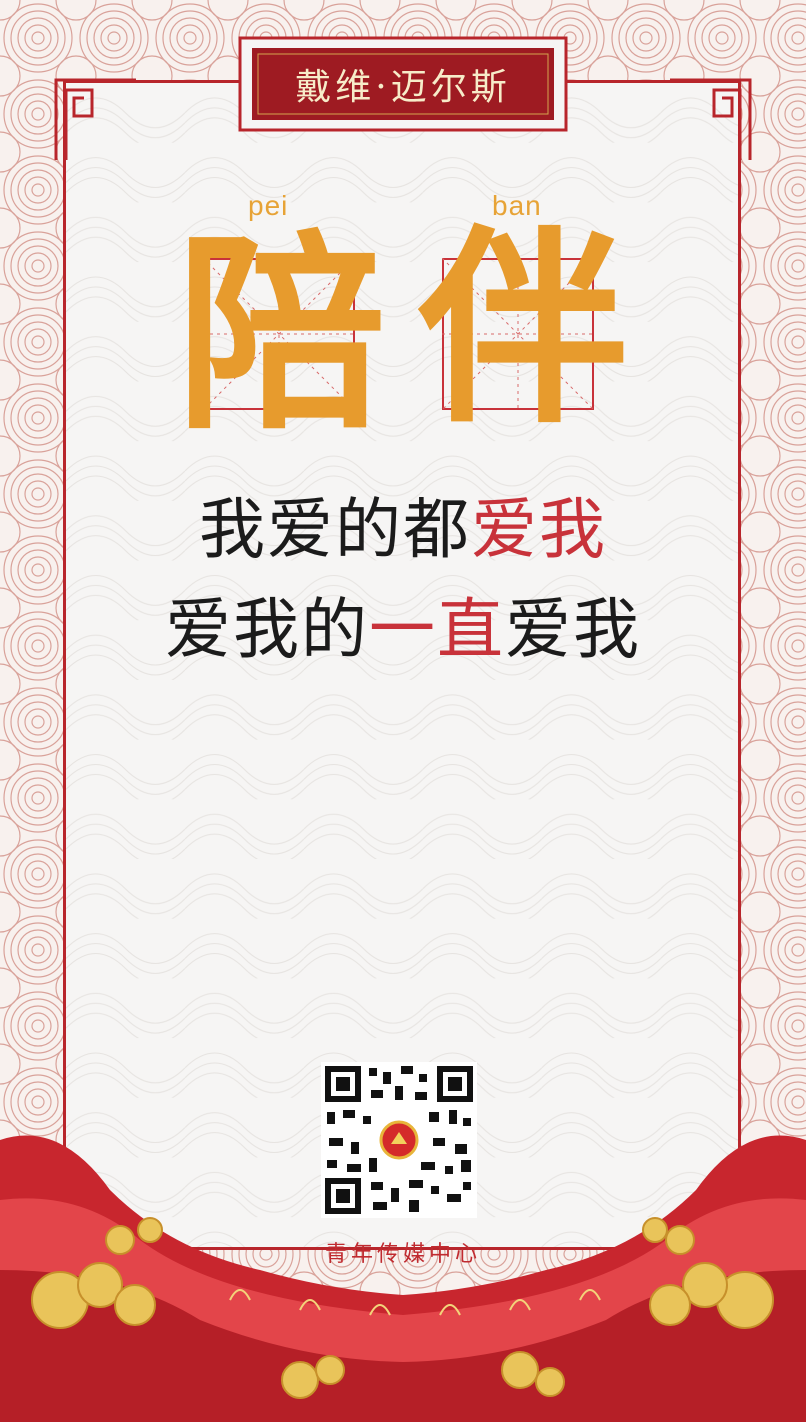 The width and height of the screenshot is (806, 1422). I want to click on pinyin-ban: ban, so click(517, 205).